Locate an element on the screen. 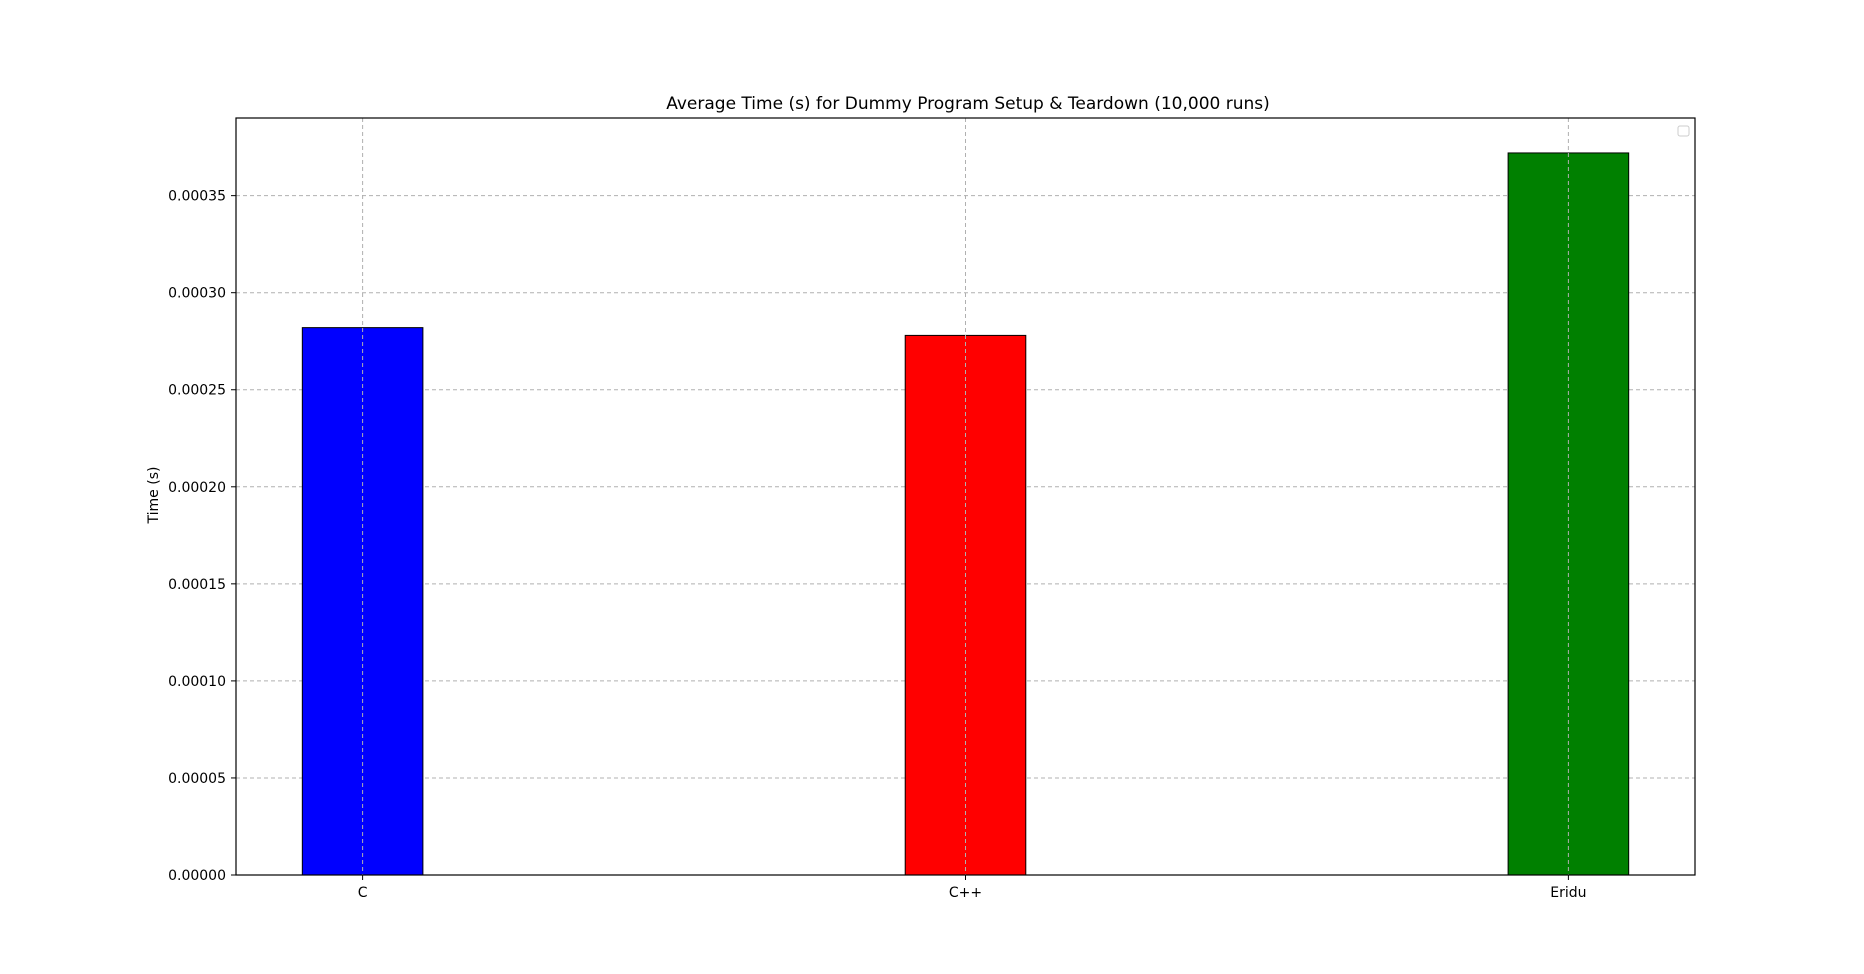 The height and width of the screenshot is (974, 1864). y-tick-label: 0.00020 is located at coordinates (197, 488).